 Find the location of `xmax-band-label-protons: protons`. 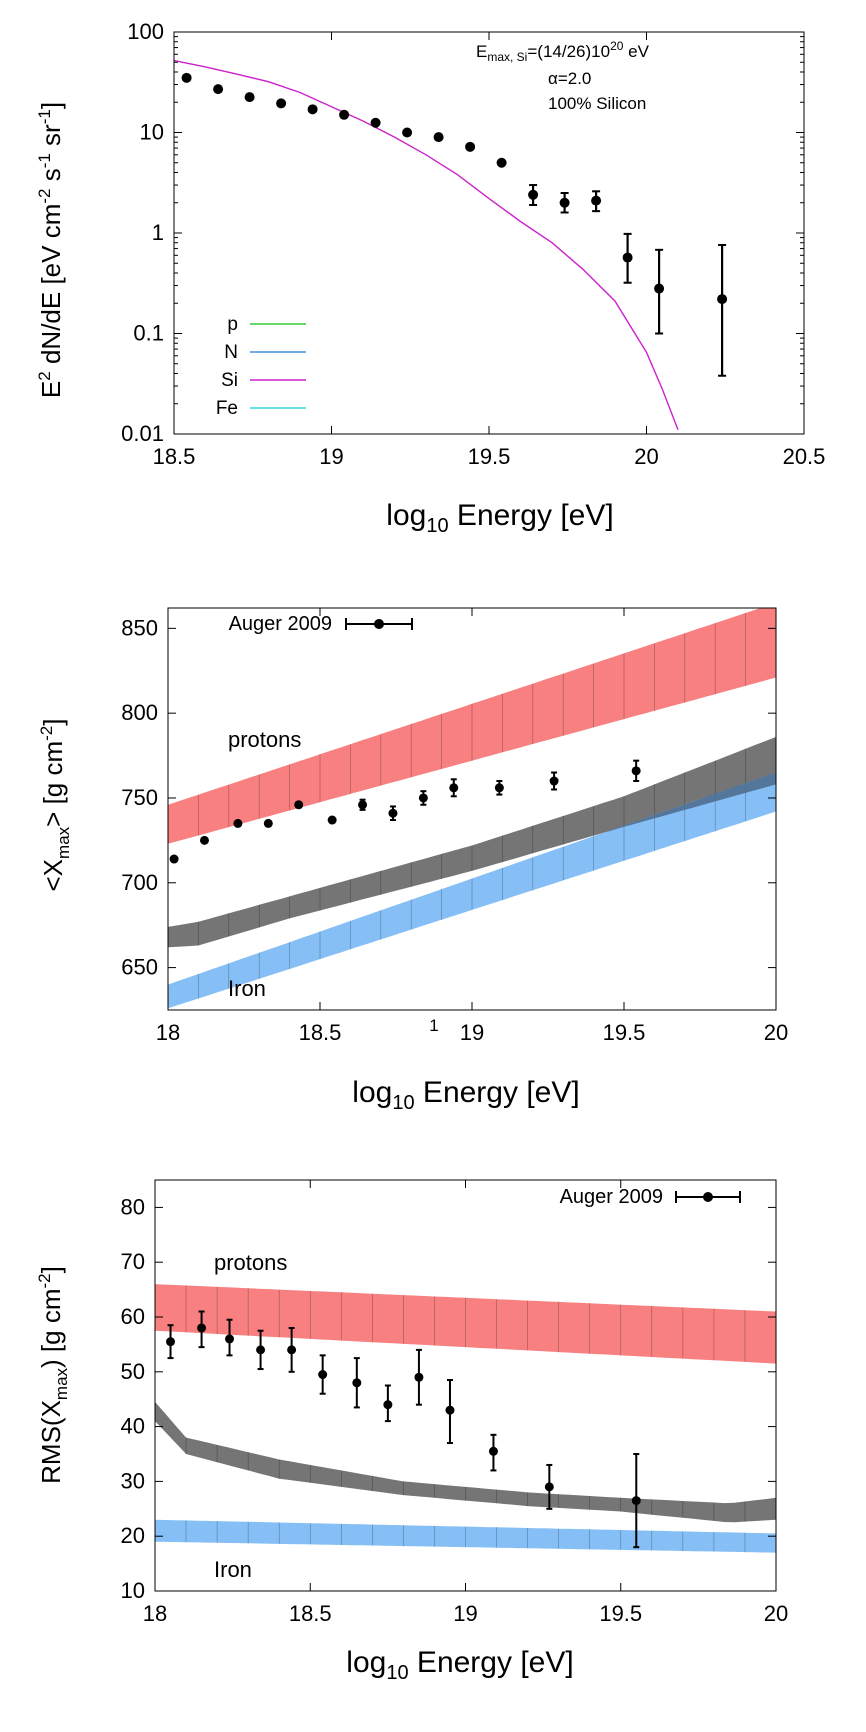

xmax-band-label-protons: protons is located at coordinates (264, 739).